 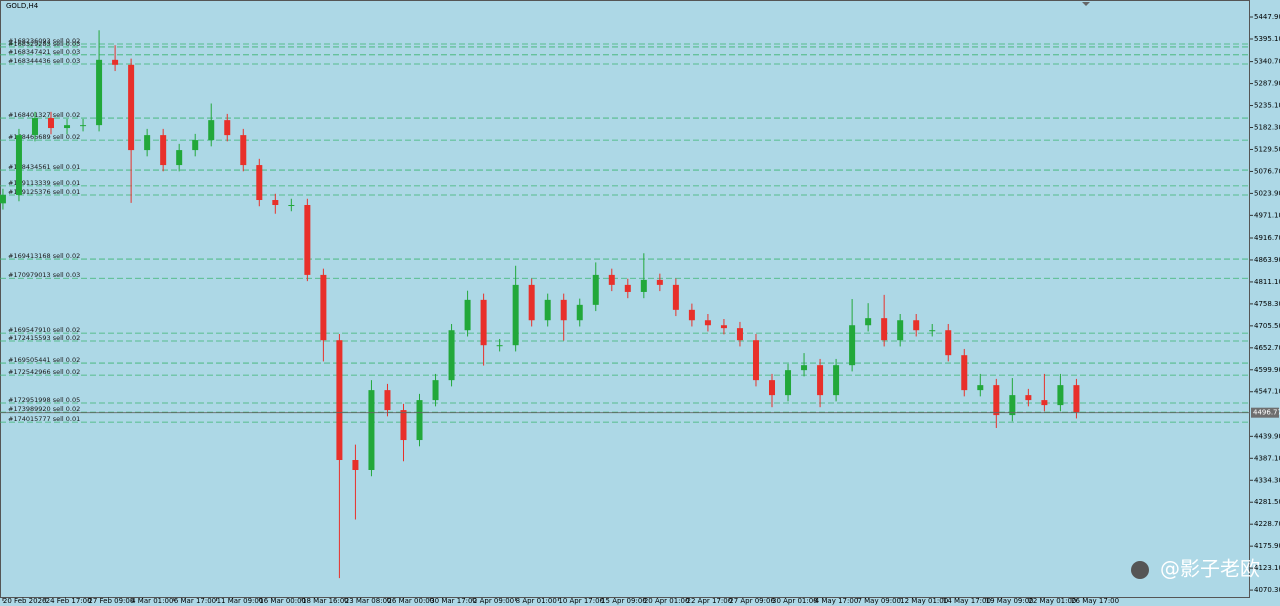 I want to click on x-tick-label: 4 May 17:00, so click(x=837, y=601).